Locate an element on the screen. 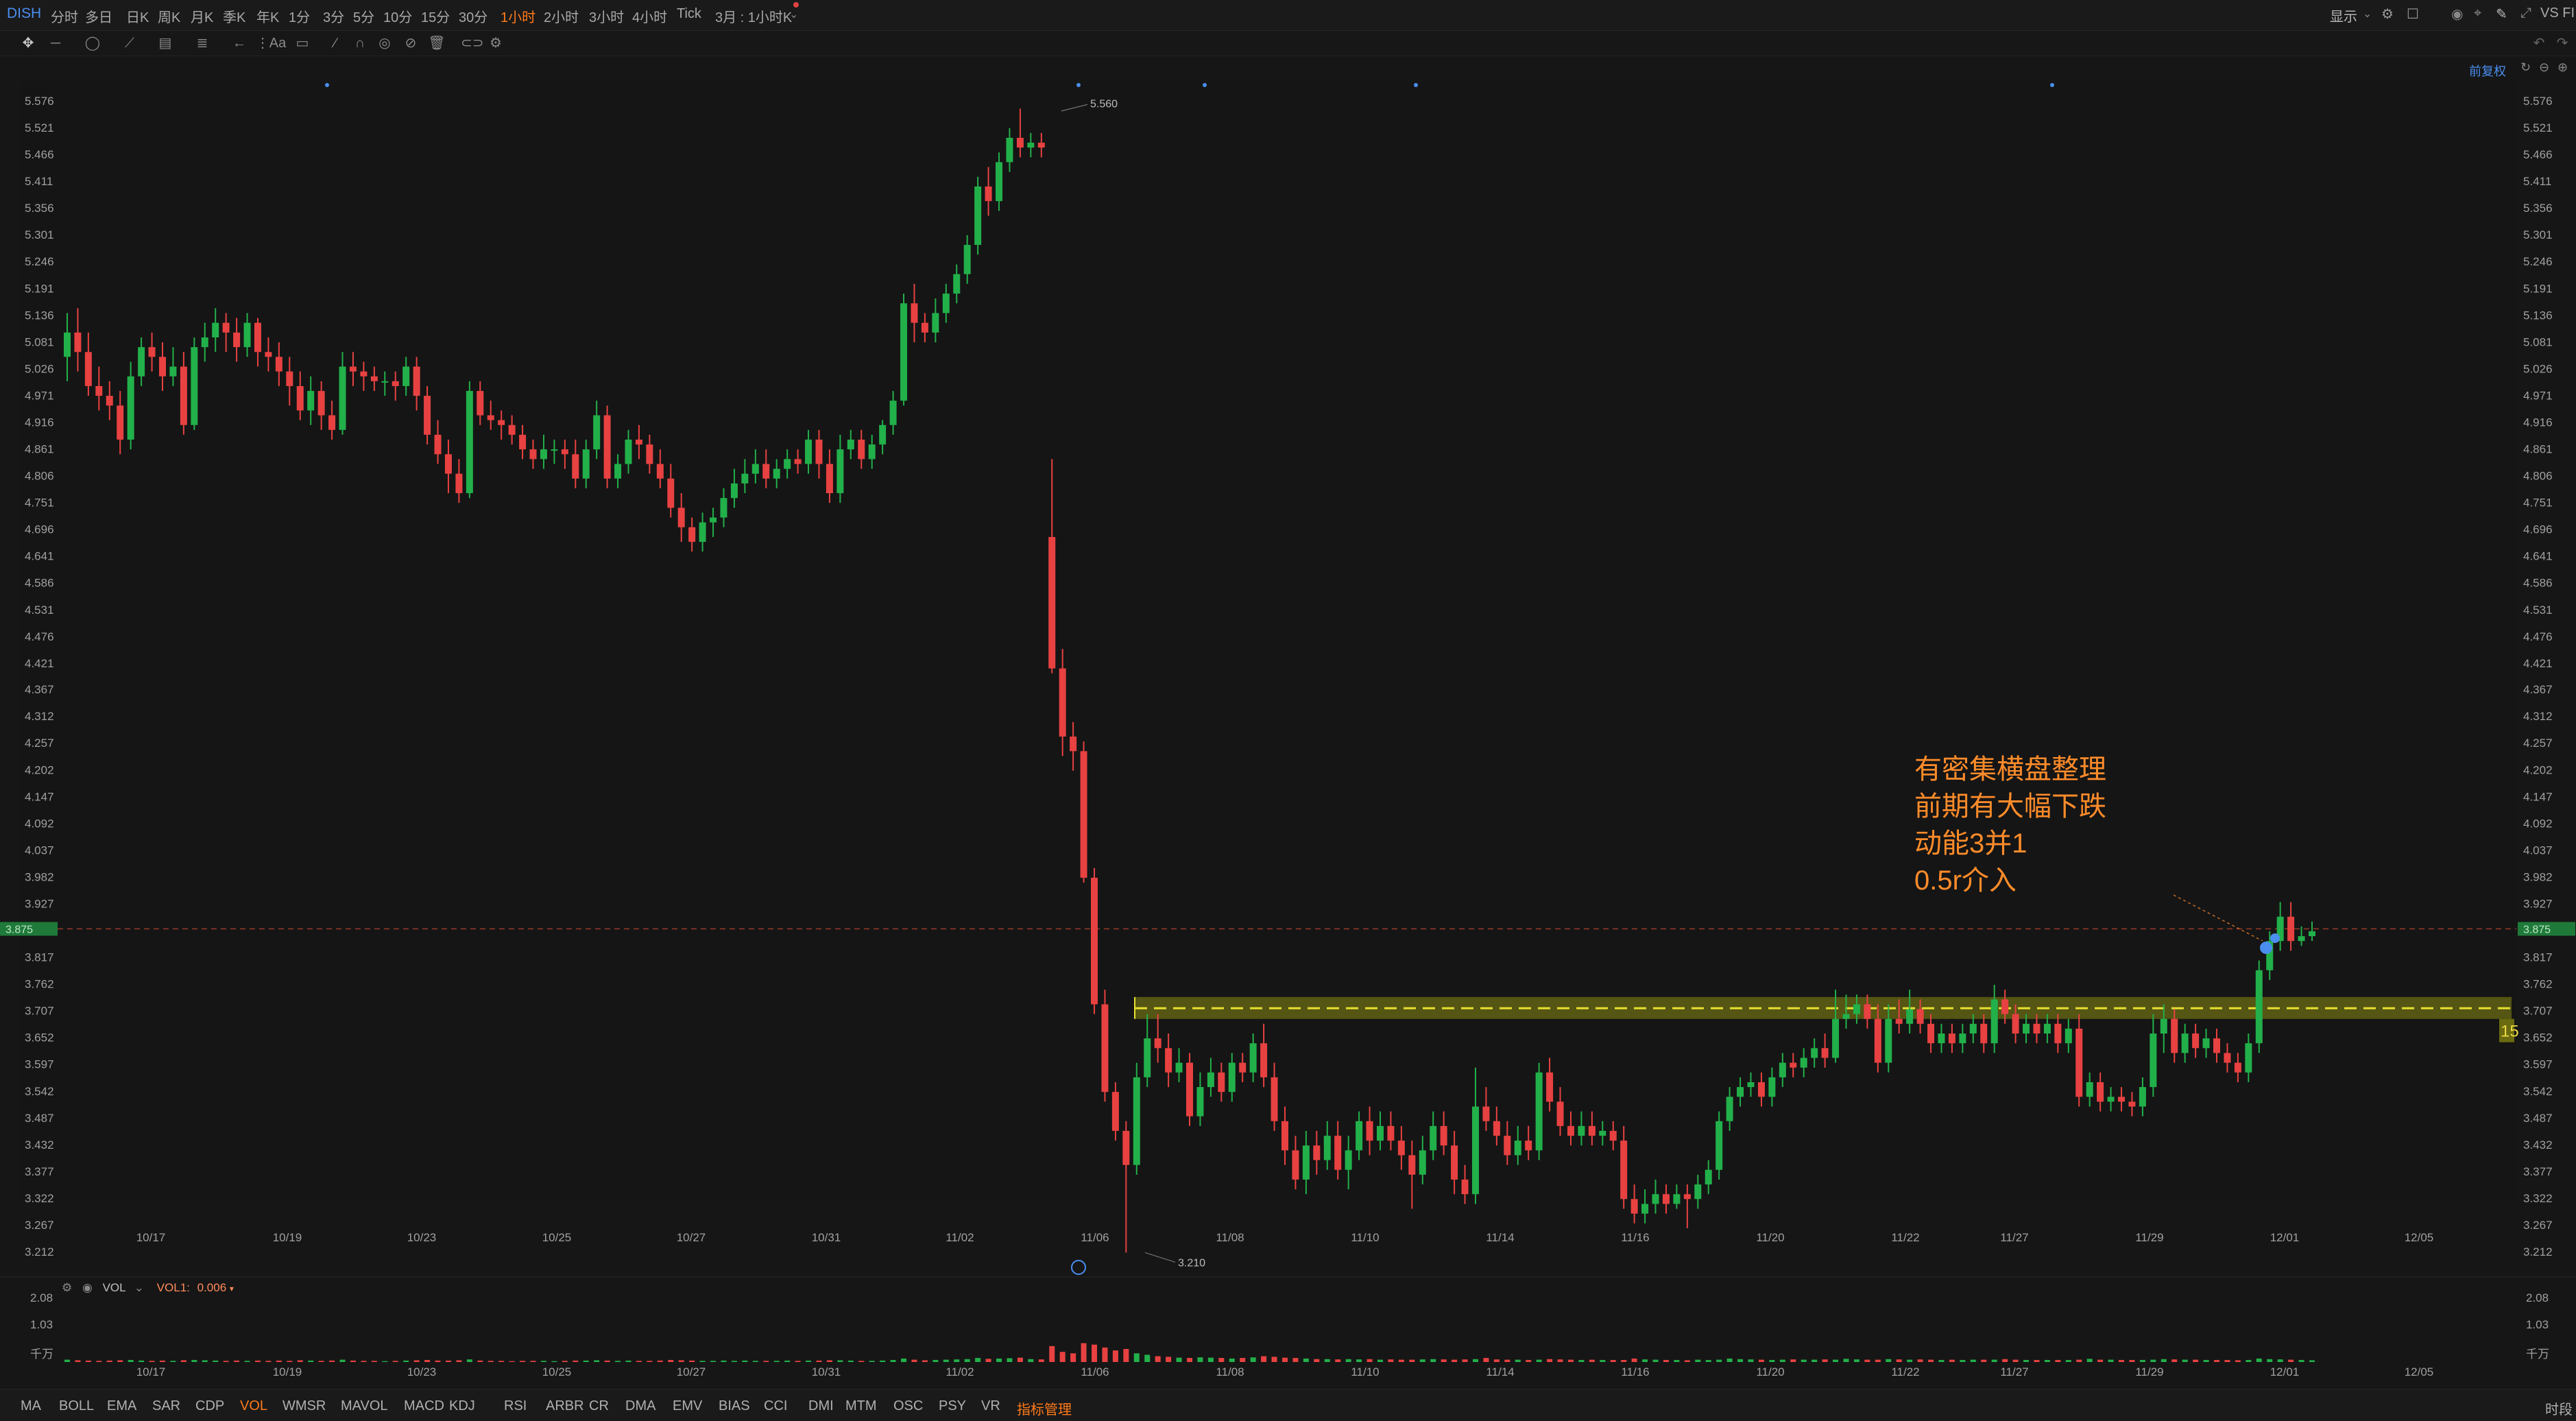 This screenshot has width=2576, height=1421. indicator-tab: SAR is located at coordinates (167, 1406).